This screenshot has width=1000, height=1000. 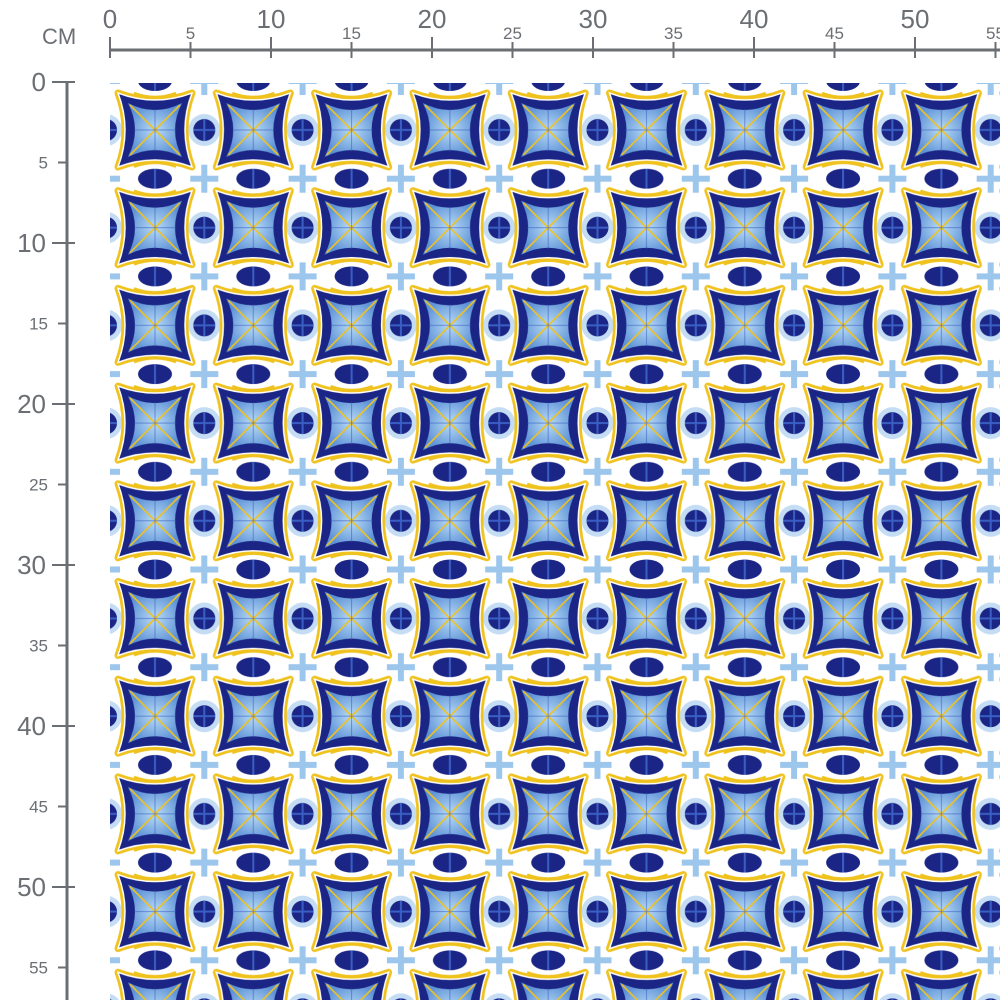 What do you see at coordinates (38, 324) in the screenshot?
I see `left-ruler-label: 15` at bounding box center [38, 324].